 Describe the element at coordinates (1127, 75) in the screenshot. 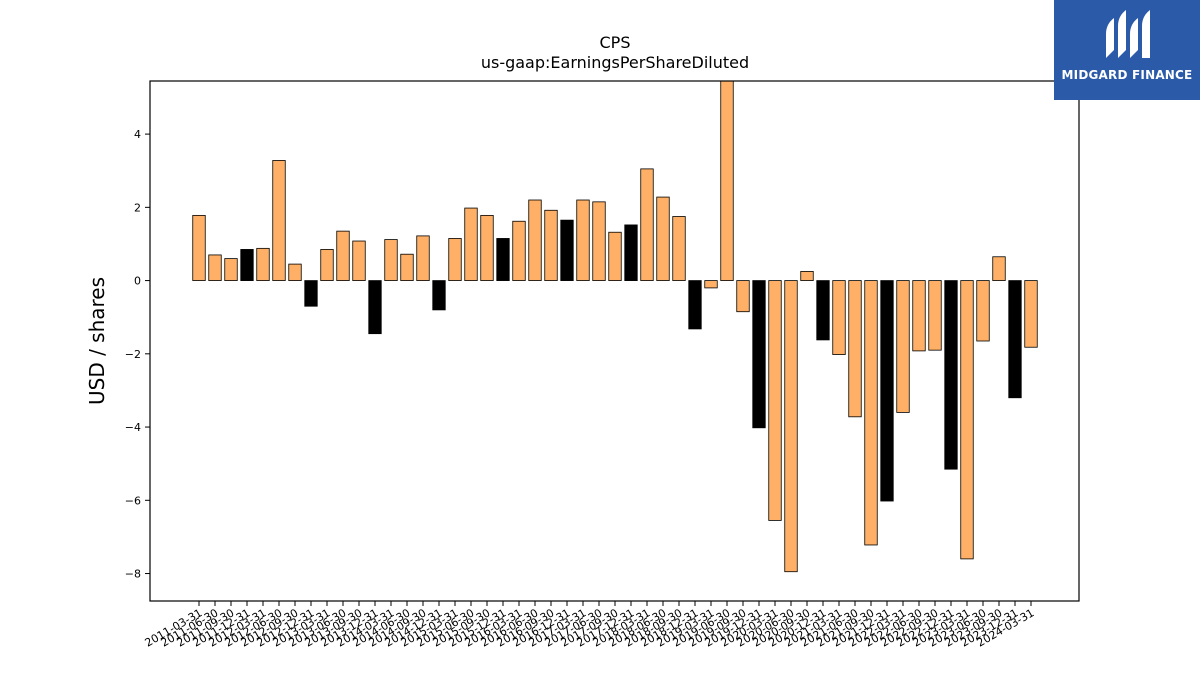

I see `brand-name: MIDGARD FINANCE` at that location.